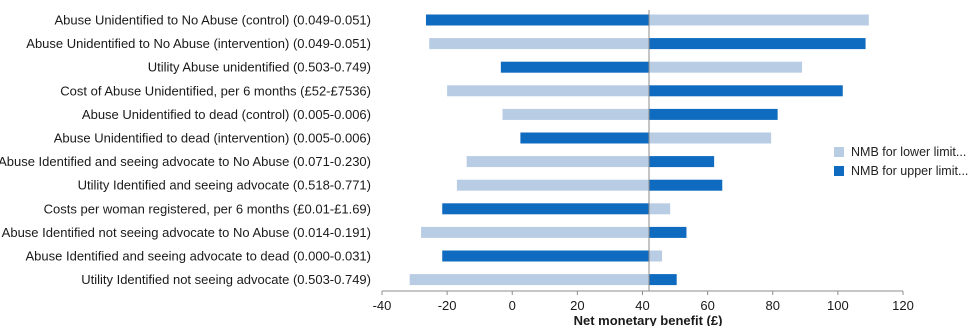 The width and height of the screenshot is (969, 331). I want to click on x-tick-label-60: 60, so click(707, 305).